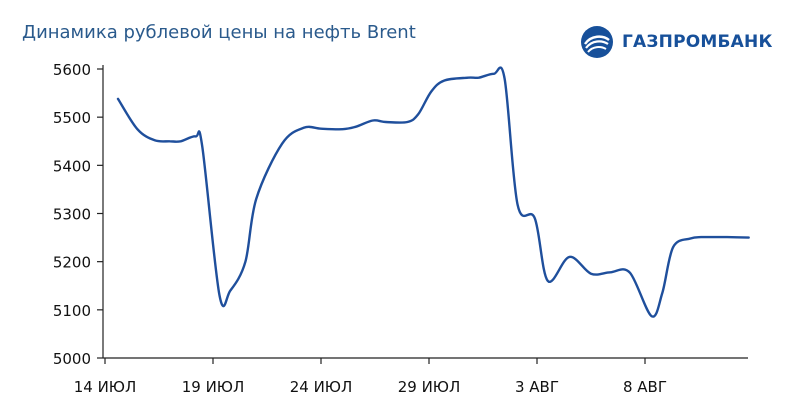  What do you see at coordinates (429, 387) in the screenshot?
I see `x-tick-label: 29 ИЮЛ` at bounding box center [429, 387].